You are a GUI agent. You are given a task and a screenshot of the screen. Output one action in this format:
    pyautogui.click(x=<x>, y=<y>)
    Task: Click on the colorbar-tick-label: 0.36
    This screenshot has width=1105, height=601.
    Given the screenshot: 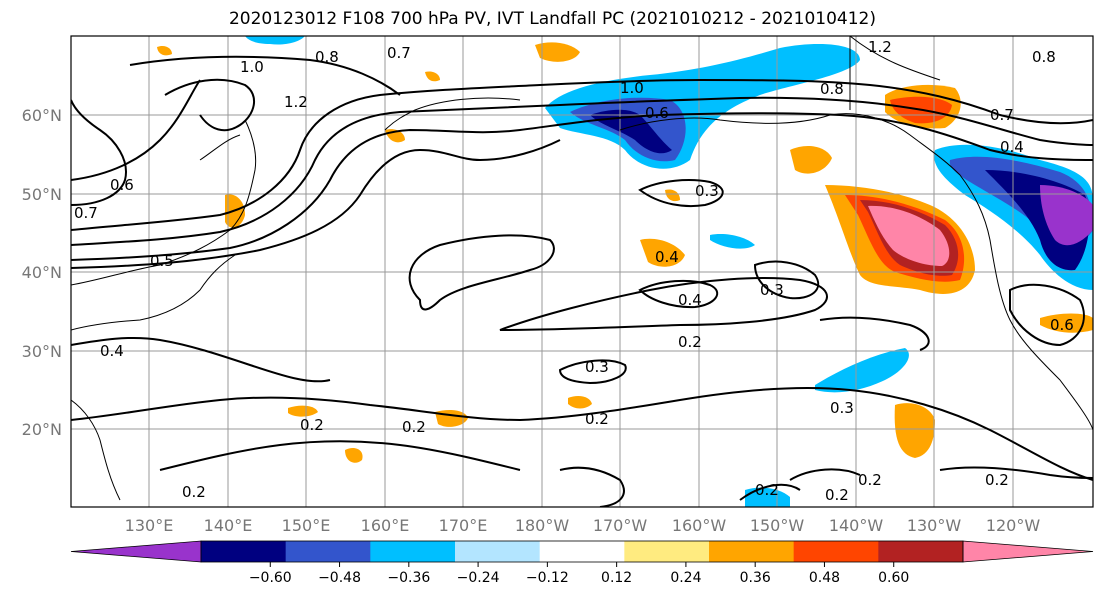 What is the action you would take?
    pyautogui.click(x=755, y=578)
    